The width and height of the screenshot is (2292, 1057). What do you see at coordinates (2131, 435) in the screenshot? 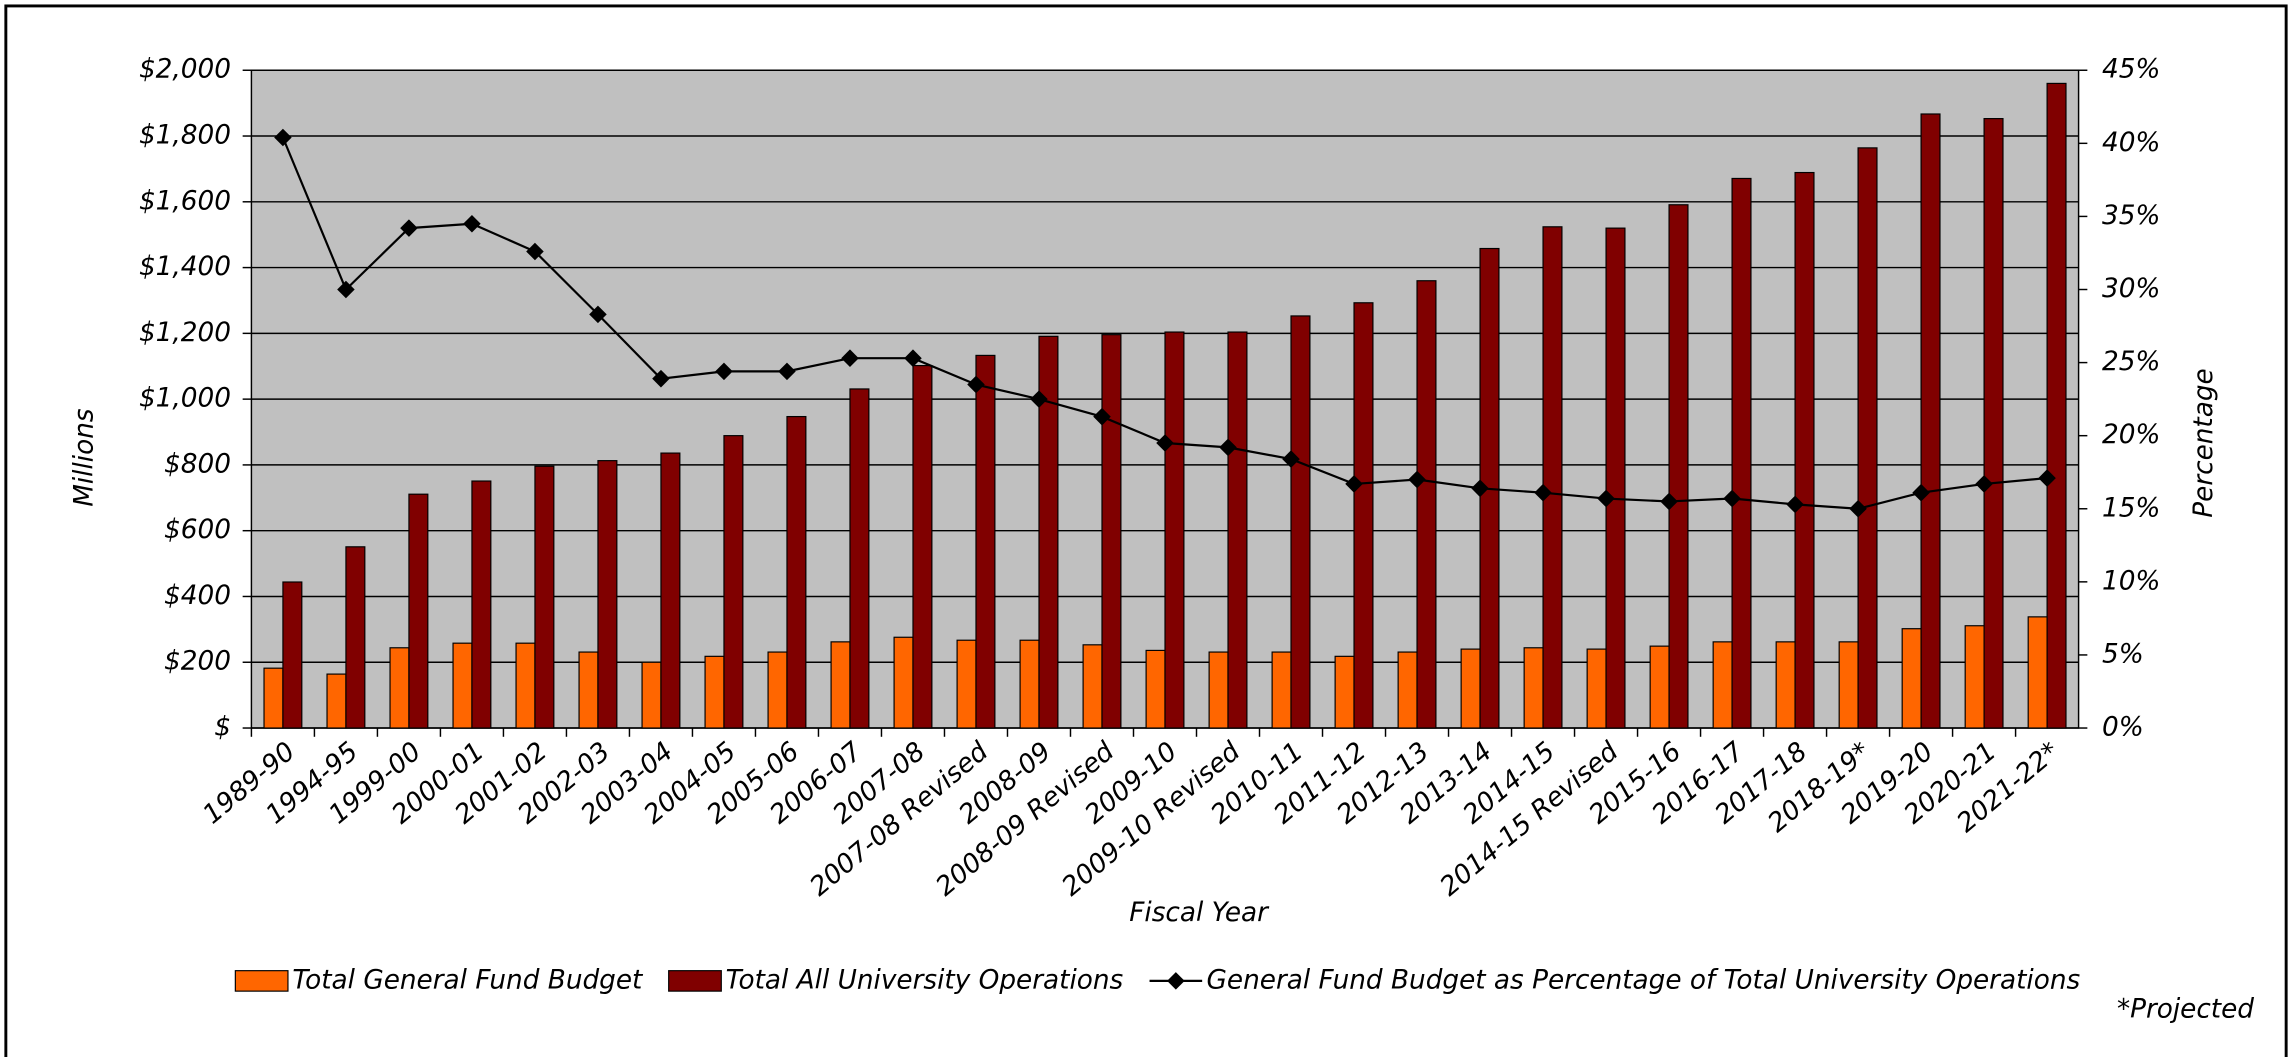
I see `y2-tick-label: 20%` at bounding box center [2131, 435].